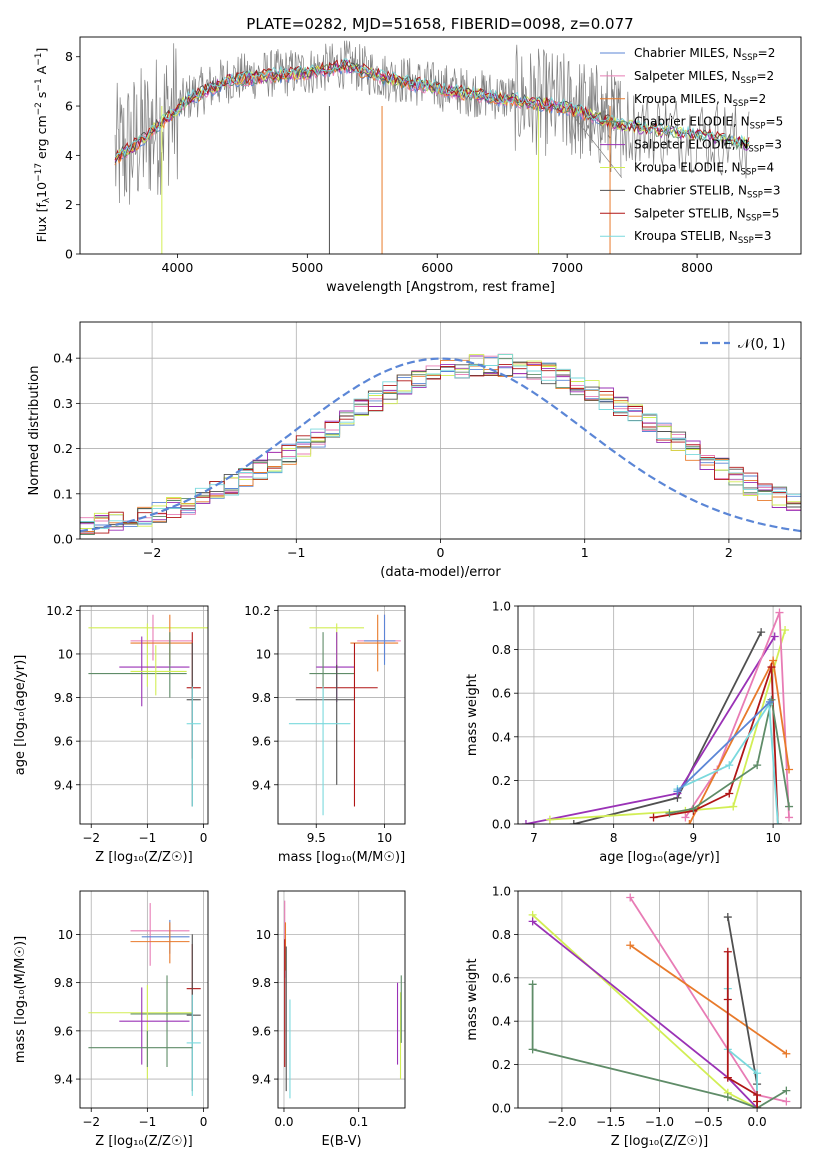 The width and height of the screenshot is (819, 1170). What do you see at coordinates (659, 857) in the screenshot?
I see `x-axis-label: age [log₁₀(age/yr)]` at bounding box center [659, 857].